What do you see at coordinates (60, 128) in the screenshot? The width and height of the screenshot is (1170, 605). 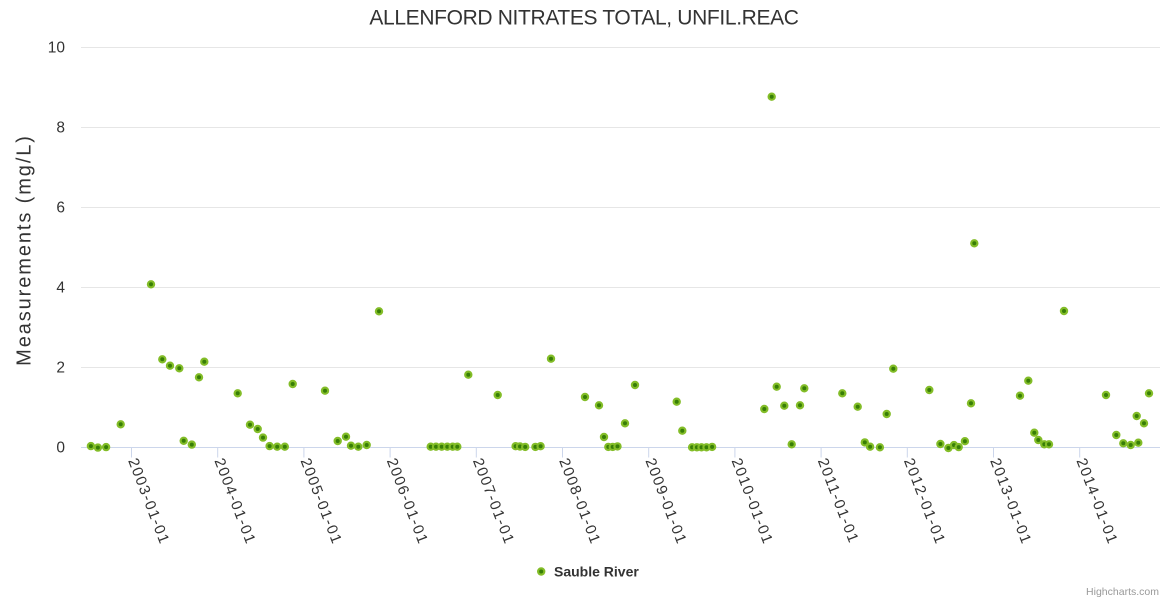 I see `svg-text: 8` at bounding box center [60, 128].